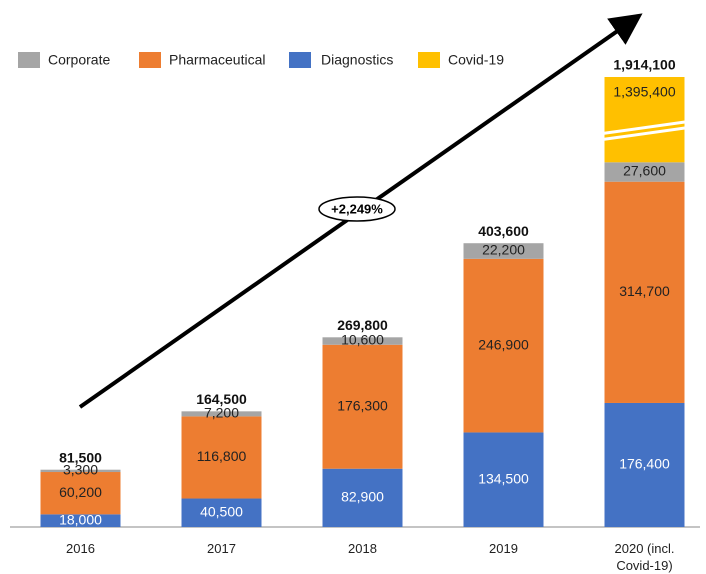 The height and width of the screenshot is (574, 706). Describe the element at coordinates (476, 60) in the screenshot. I see `legend-label: Covid-19` at that location.